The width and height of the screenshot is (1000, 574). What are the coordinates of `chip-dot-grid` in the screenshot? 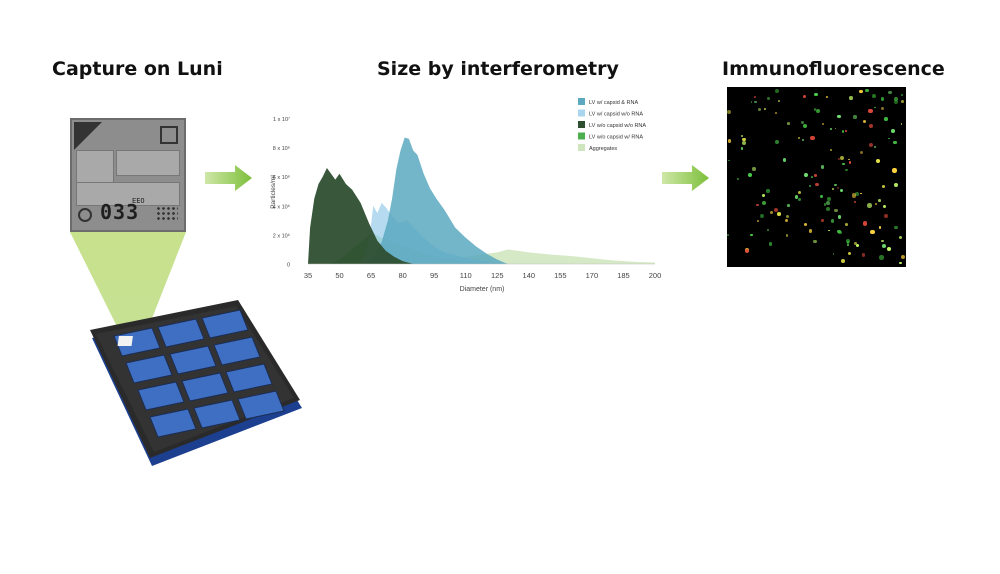 It's located at (167, 214).